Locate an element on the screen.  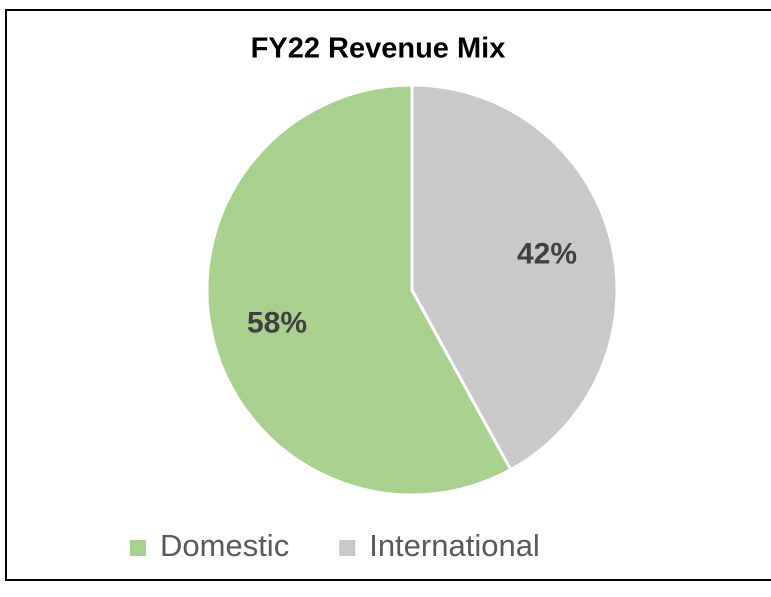
legend-label: International is located at coordinates (454, 545).